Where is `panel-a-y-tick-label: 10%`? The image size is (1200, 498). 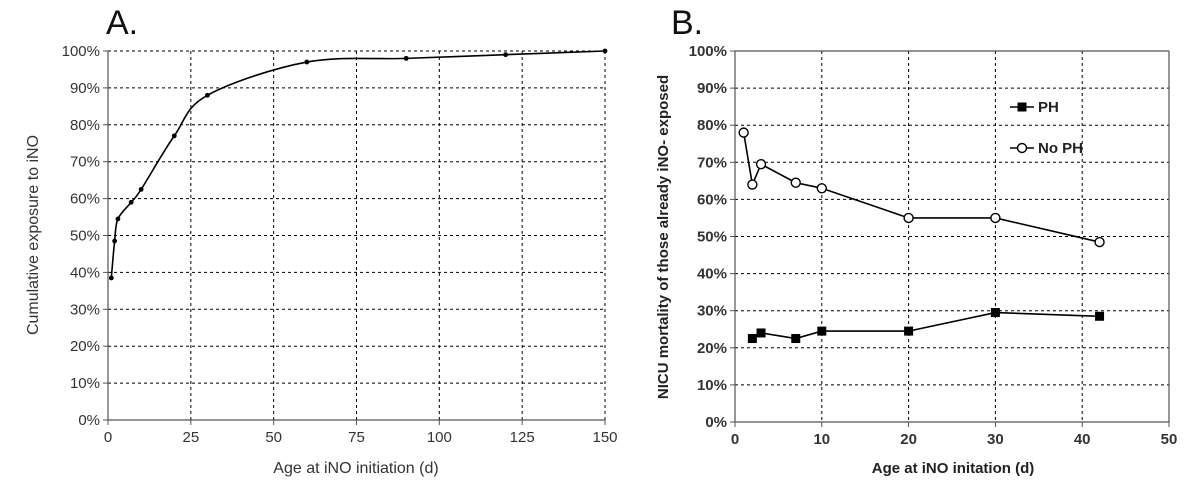 panel-a-y-tick-label: 10% is located at coordinates (85, 383).